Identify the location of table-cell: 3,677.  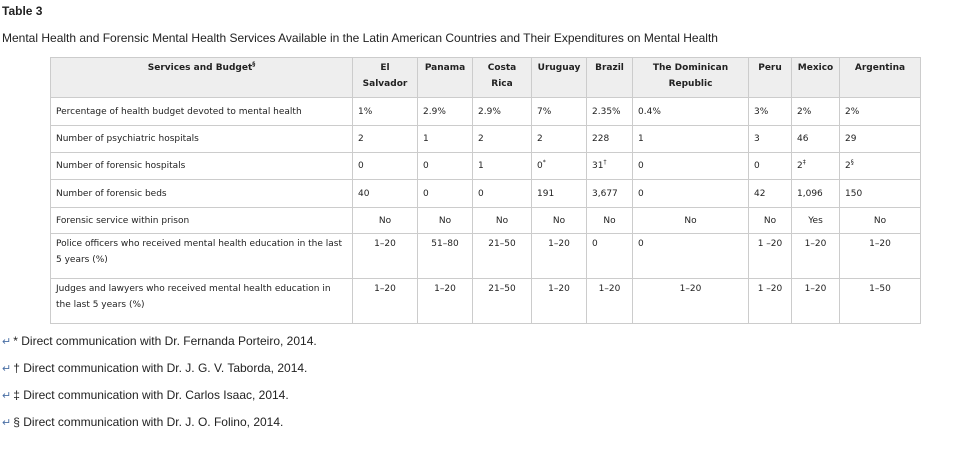
(609, 193).